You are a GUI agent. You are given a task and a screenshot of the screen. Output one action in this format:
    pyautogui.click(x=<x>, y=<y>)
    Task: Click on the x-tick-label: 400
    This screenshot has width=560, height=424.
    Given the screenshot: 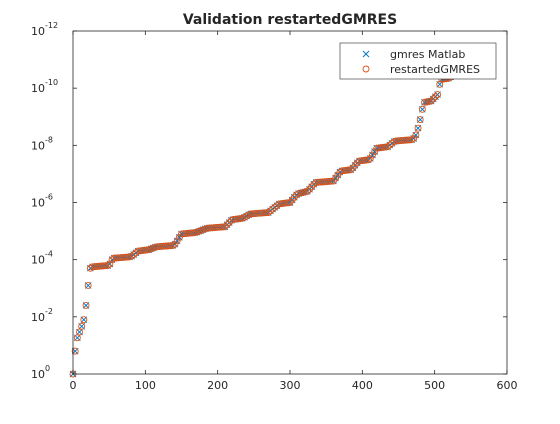 What is the action you would take?
    pyautogui.click(x=362, y=385)
    